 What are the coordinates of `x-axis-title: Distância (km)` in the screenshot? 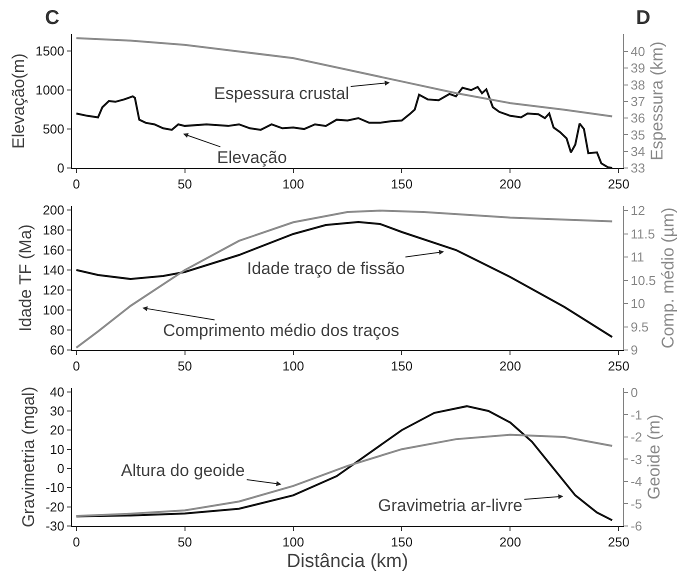 It's located at (347, 561).